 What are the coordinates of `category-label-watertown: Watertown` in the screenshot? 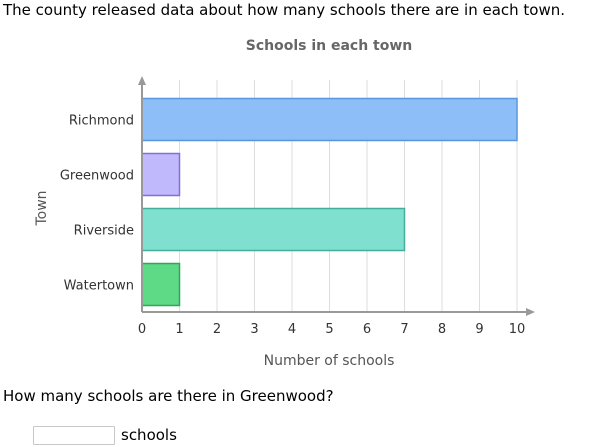 It's located at (99, 286).